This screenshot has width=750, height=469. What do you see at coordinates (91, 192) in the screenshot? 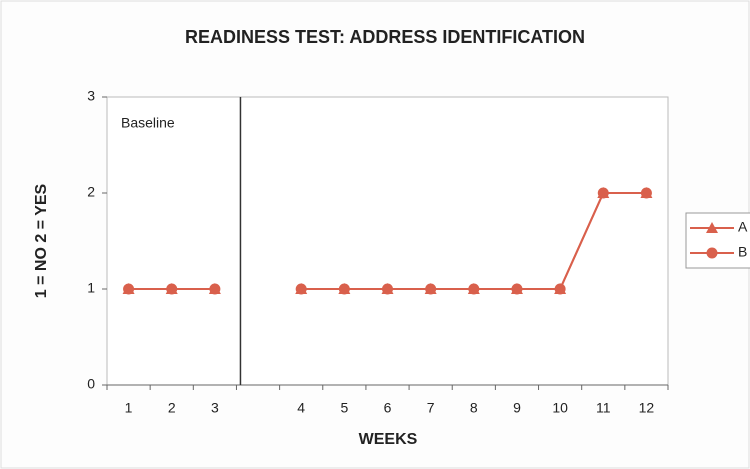
I see `y-tick-label: 2` at bounding box center [91, 192].